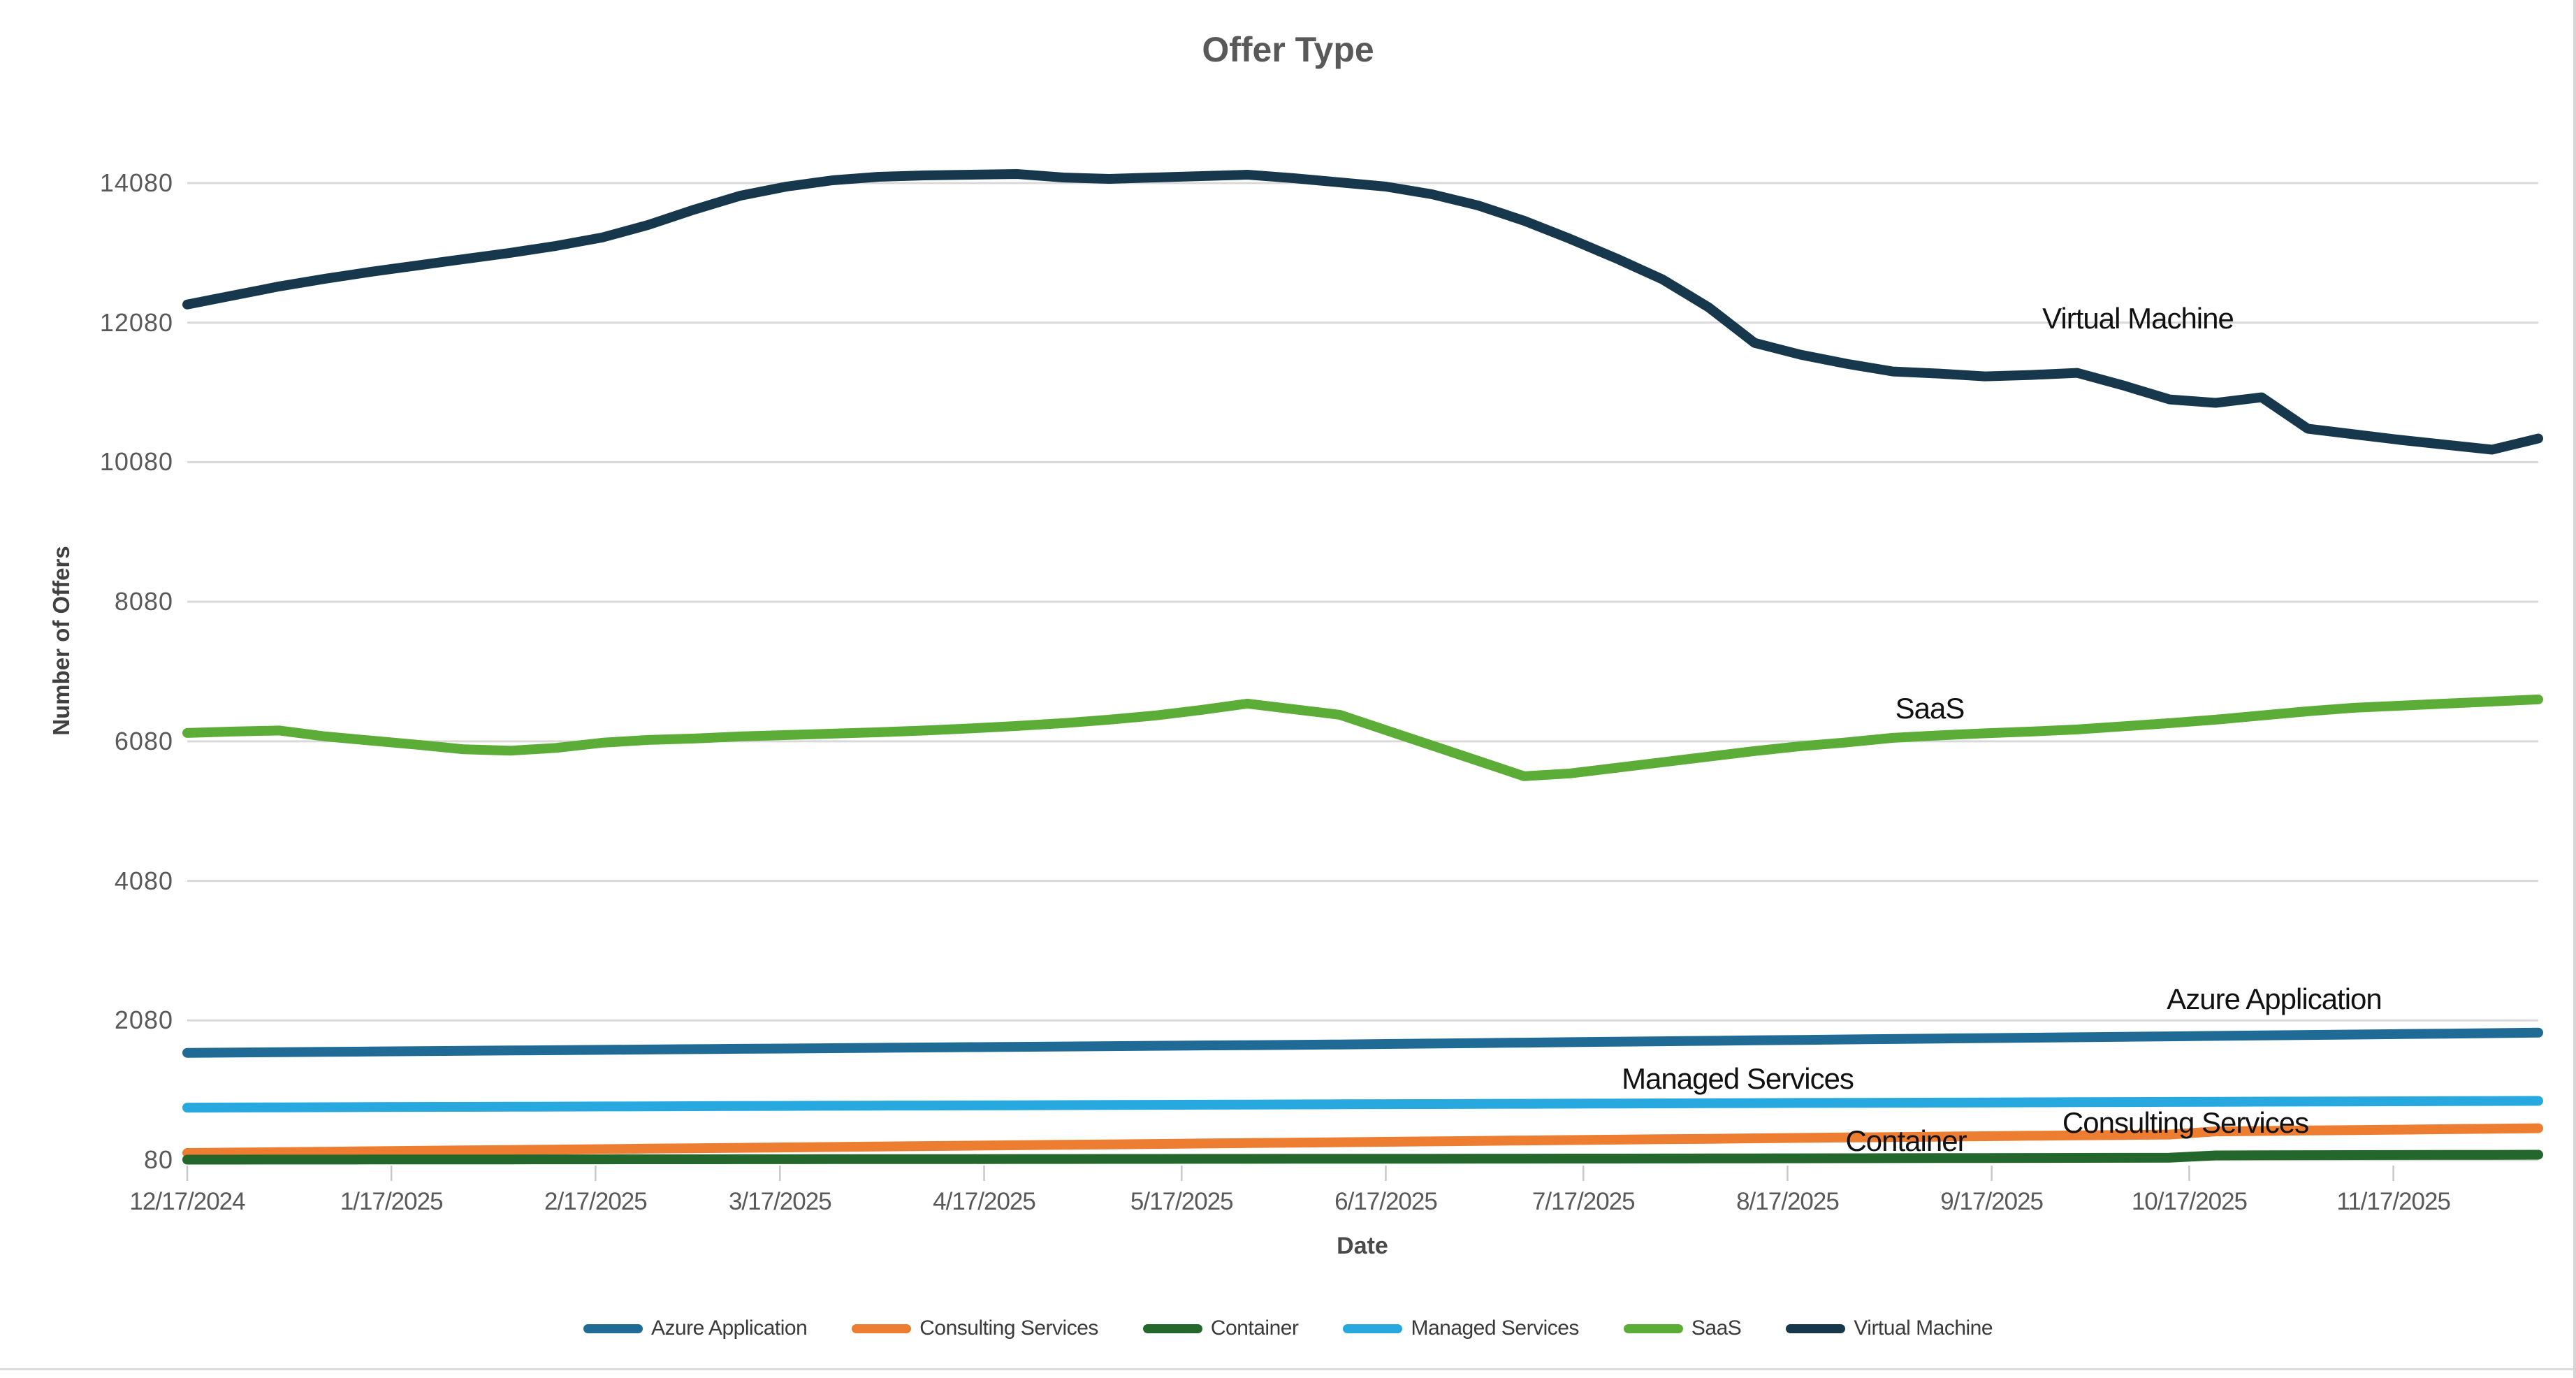 The width and height of the screenshot is (2576, 1378). What do you see at coordinates (143, 740) in the screenshot?
I see `y-tick-label: 6080` at bounding box center [143, 740].